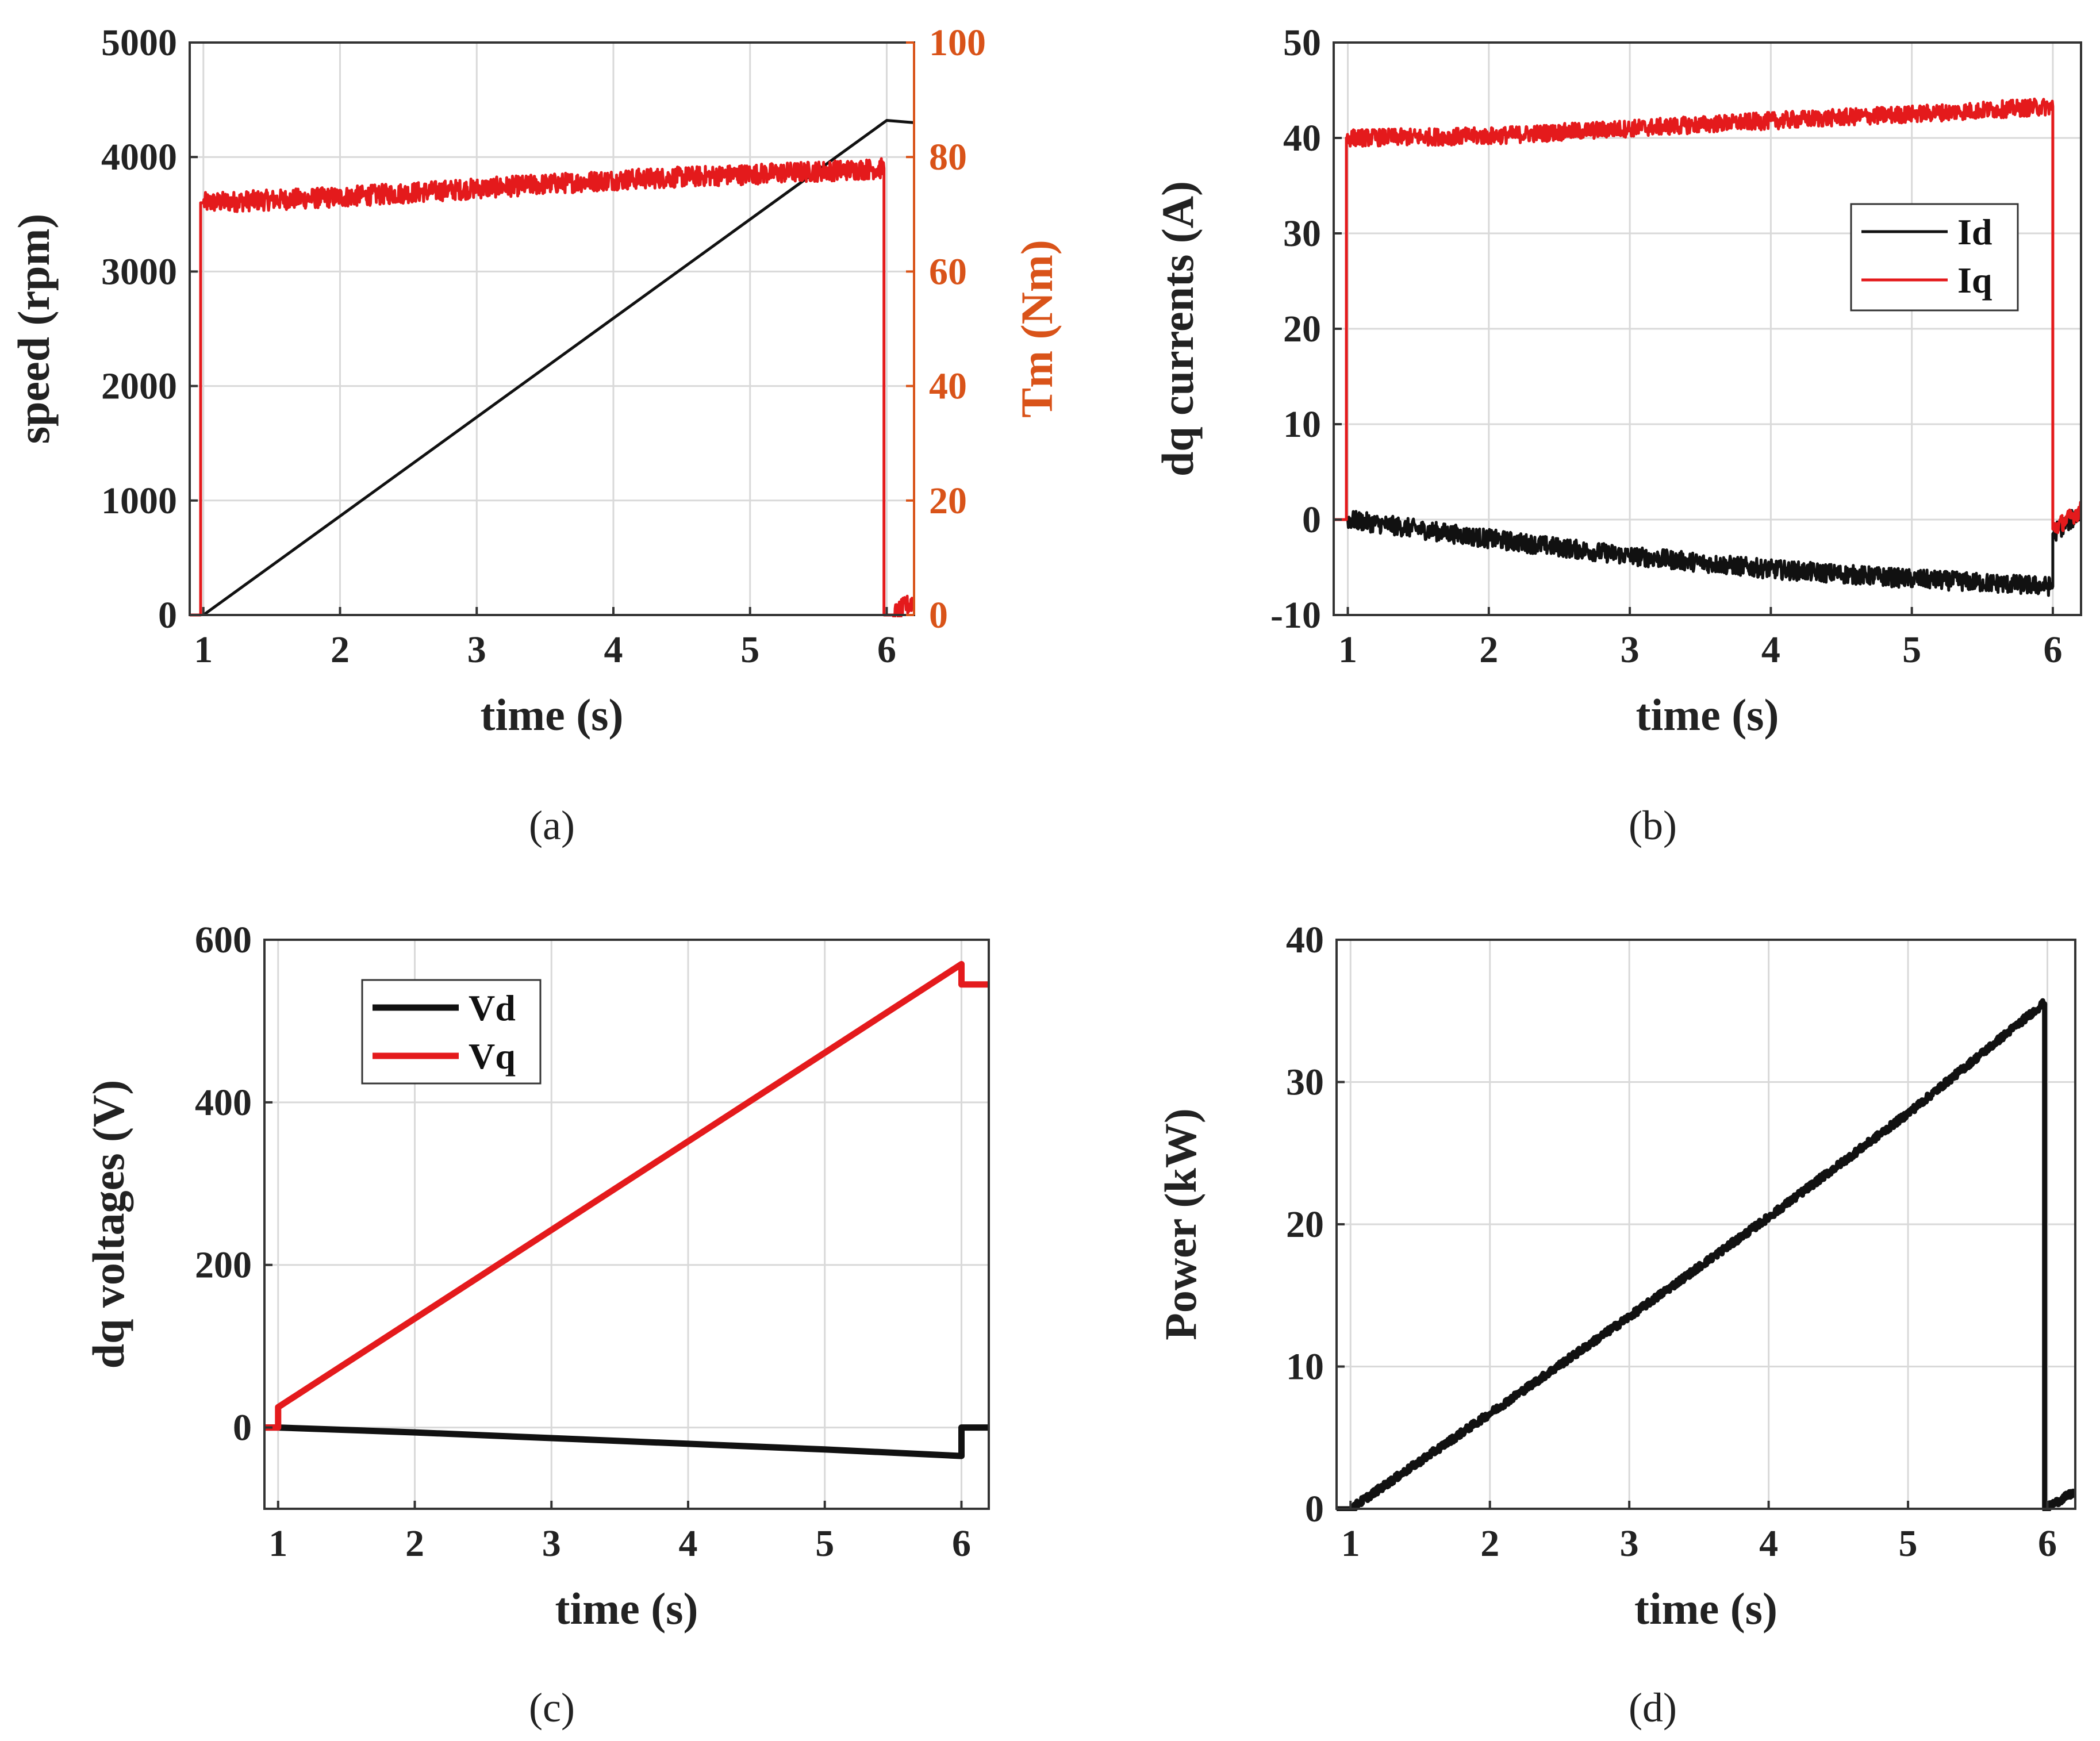  What do you see at coordinates (223, 940) in the screenshot?
I see `y-tick-label: 600` at bounding box center [223, 940].